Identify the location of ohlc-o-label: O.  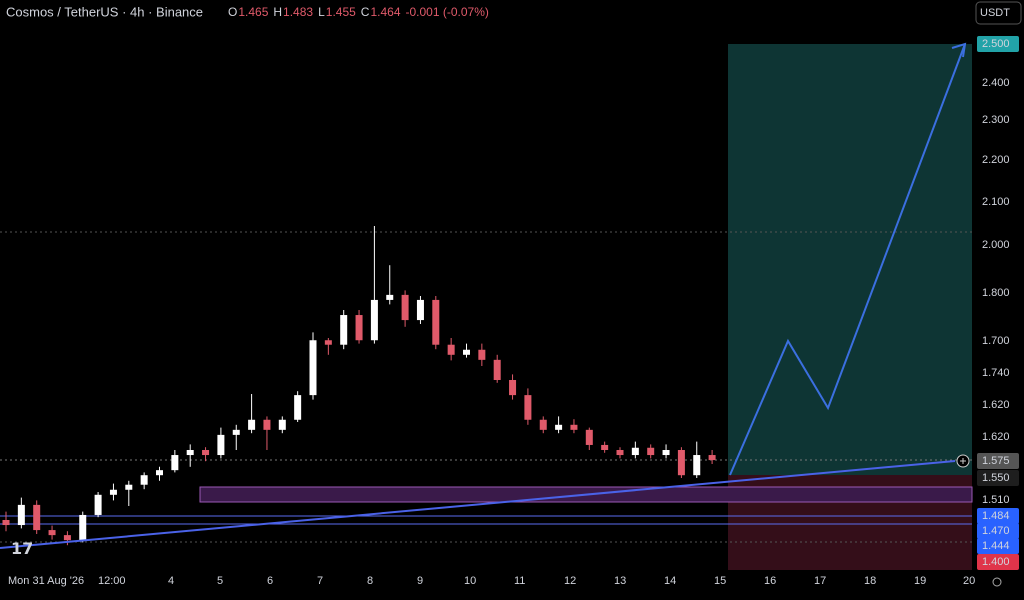
(232, 12).